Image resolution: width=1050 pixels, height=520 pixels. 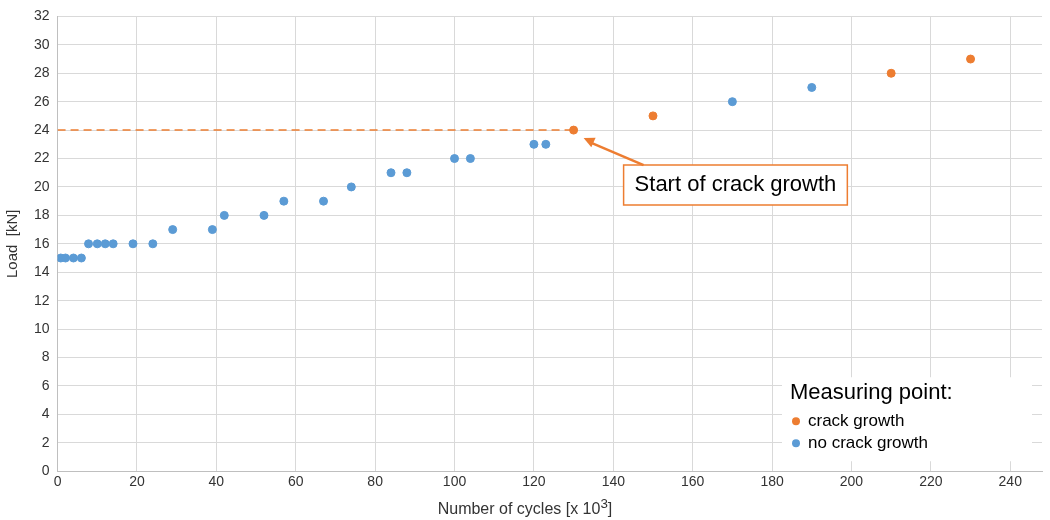 I want to click on y-tick-label: 0, so click(x=45, y=470).